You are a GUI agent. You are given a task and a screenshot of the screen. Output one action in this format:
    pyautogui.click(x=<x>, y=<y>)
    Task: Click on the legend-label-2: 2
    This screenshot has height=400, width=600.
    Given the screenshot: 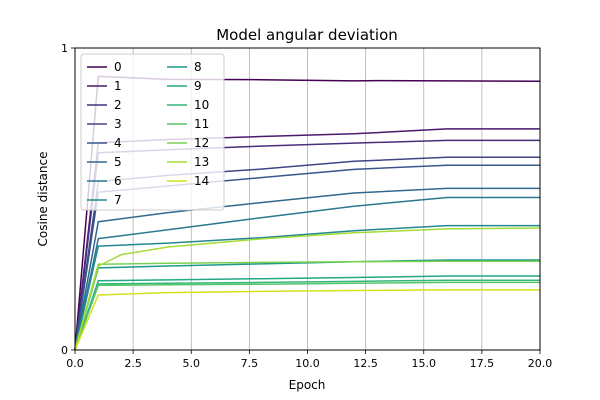 What is the action you would take?
    pyautogui.click(x=118, y=105)
    